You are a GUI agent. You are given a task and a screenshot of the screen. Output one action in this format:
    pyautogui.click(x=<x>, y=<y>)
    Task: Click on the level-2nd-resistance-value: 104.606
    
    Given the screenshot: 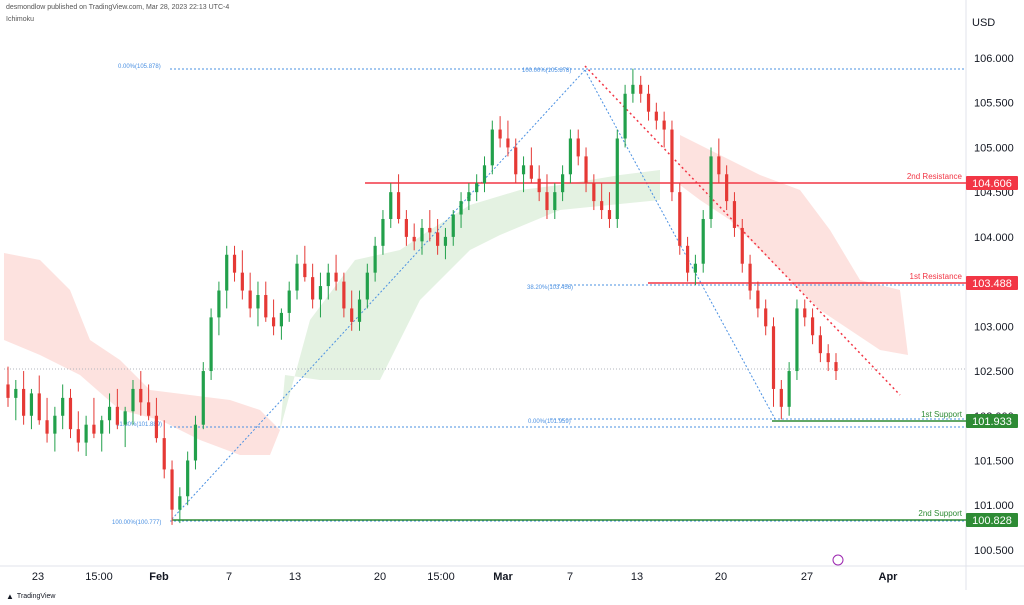 What is the action you would take?
    pyautogui.click(x=992, y=184)
    